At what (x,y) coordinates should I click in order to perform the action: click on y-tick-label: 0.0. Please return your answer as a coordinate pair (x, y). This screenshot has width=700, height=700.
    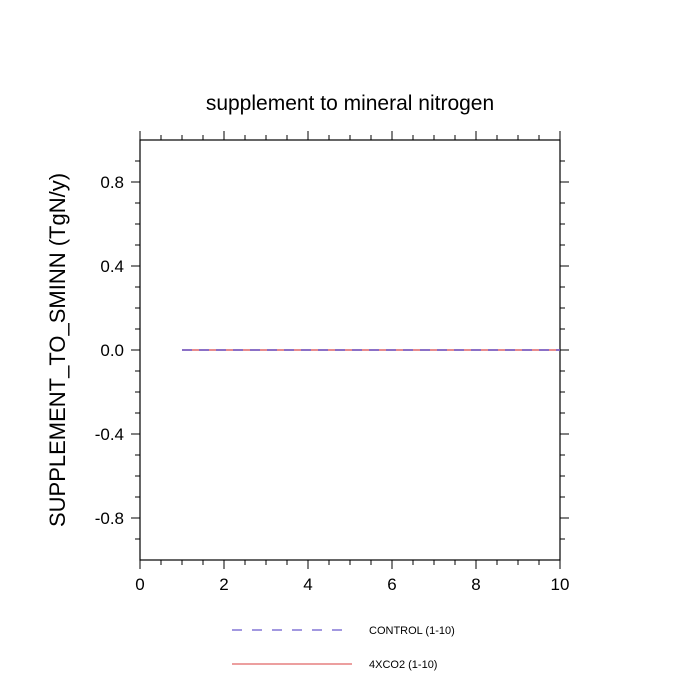
    Looking at the image, I should click on (112, 350).